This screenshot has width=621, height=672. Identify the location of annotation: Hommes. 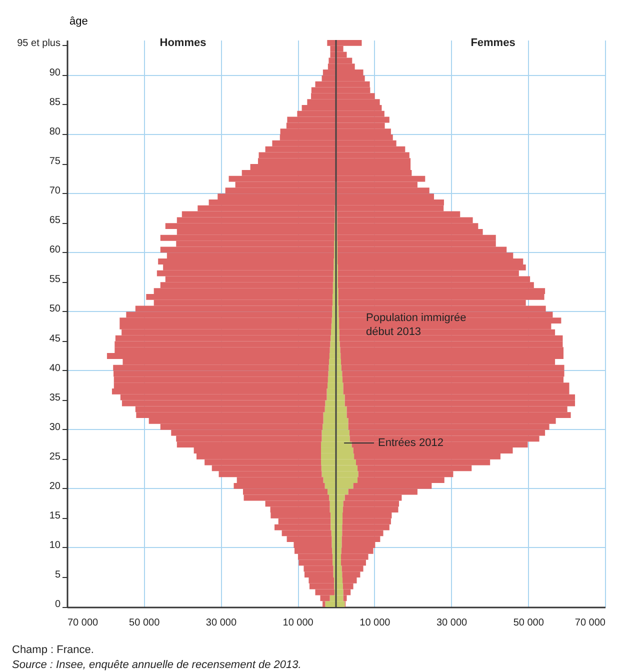
(183, 43).